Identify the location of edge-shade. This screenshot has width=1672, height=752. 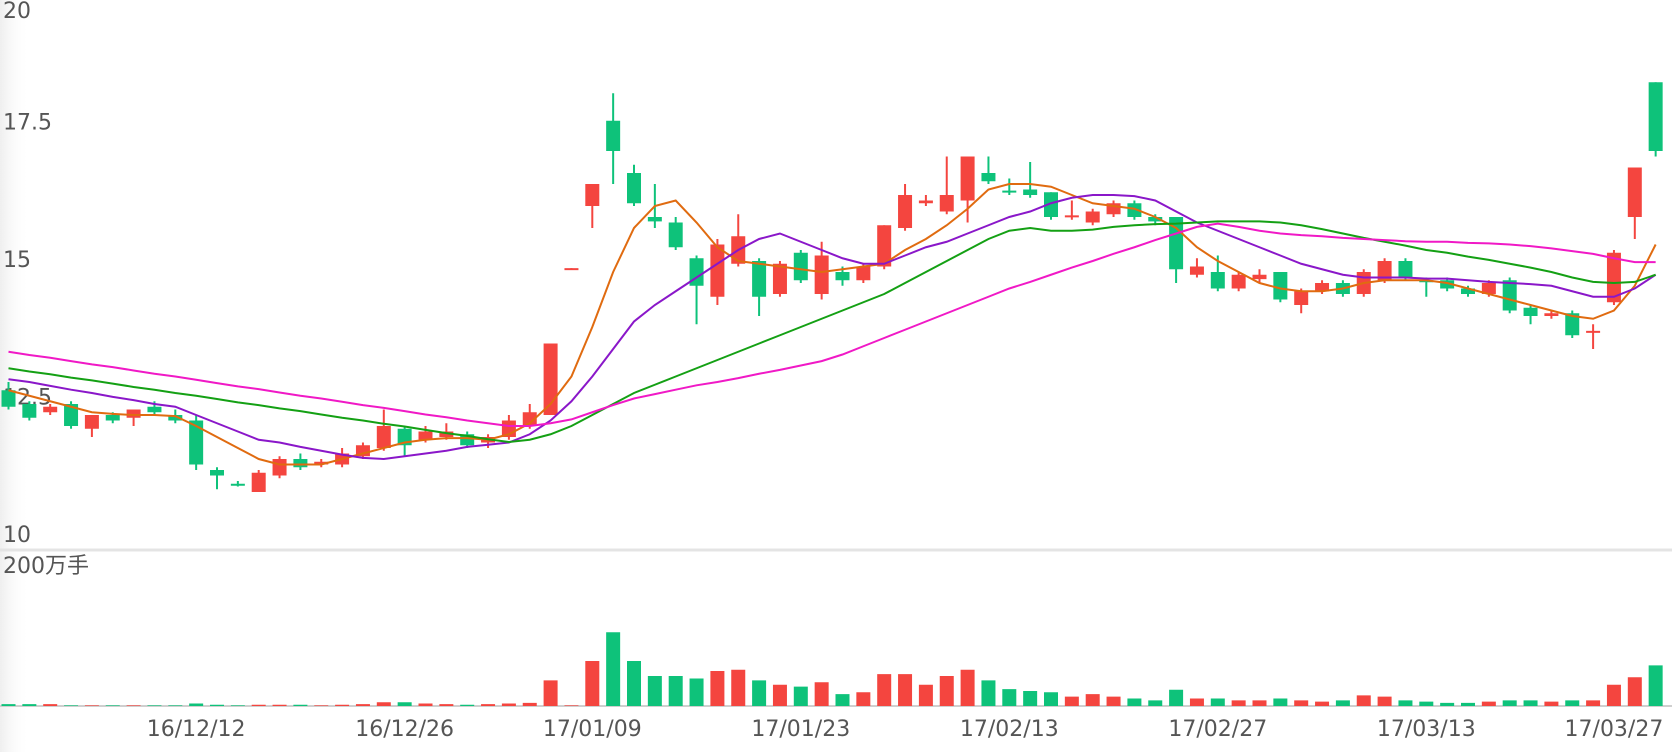
(15, 376).